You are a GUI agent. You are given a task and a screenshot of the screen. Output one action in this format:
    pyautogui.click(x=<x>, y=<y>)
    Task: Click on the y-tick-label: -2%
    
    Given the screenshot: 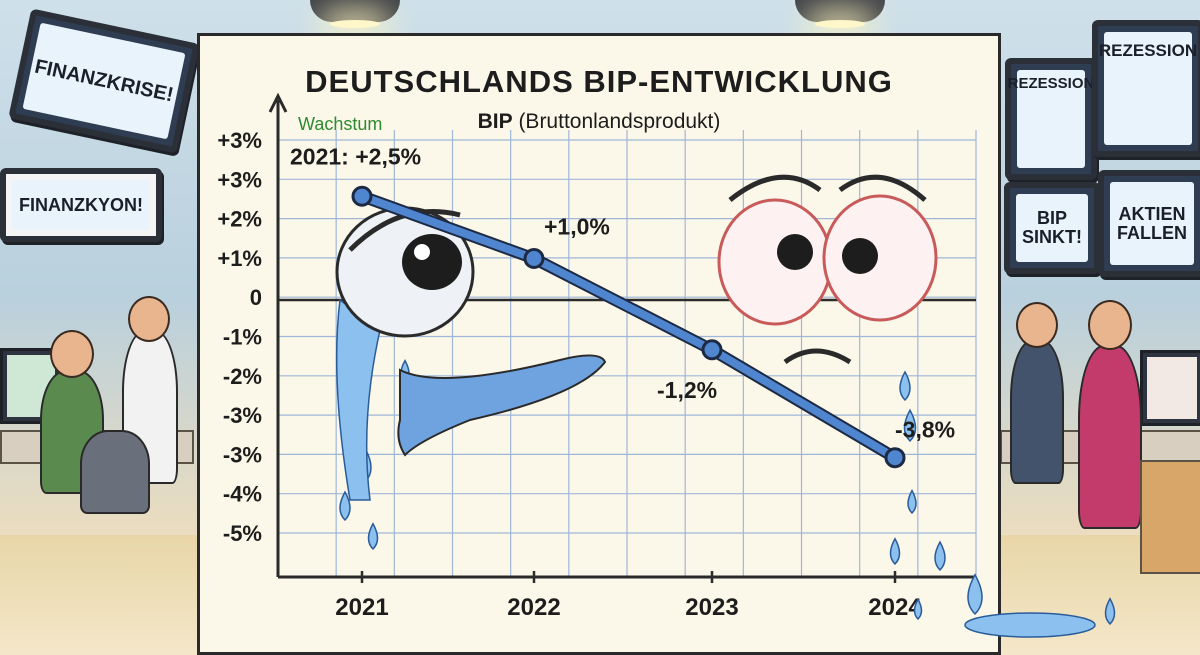 What is the action you would take?
    pyautogui.click(x=242, y=376)
    